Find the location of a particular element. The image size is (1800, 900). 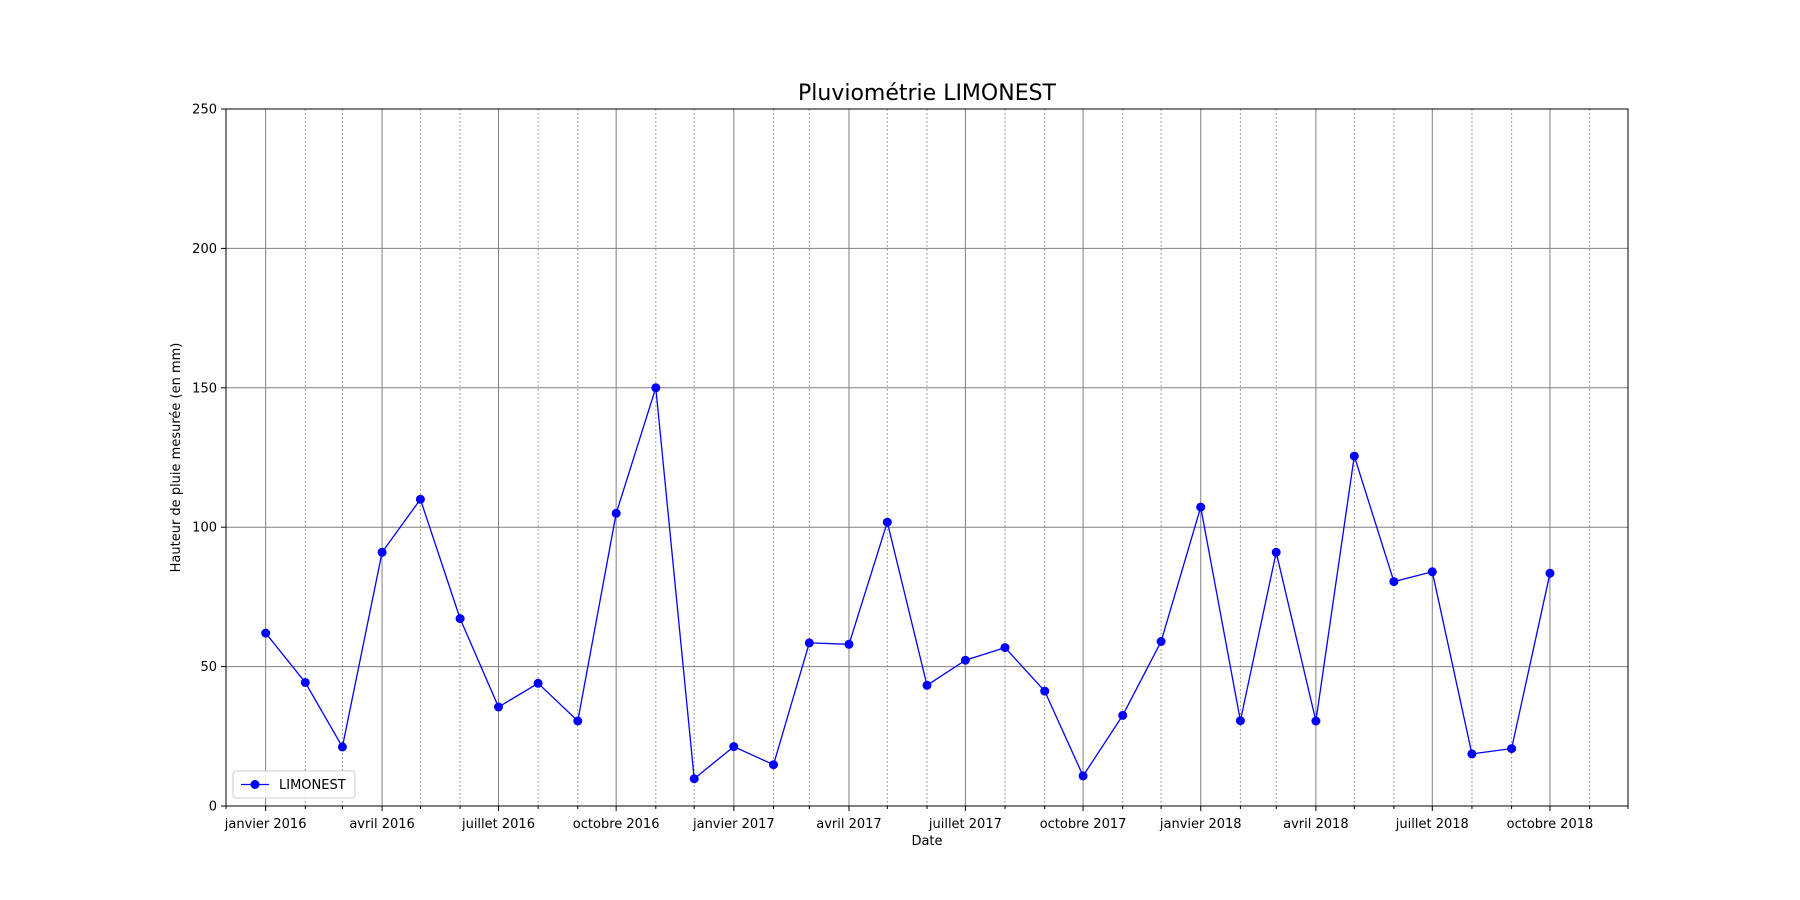

x-tick-label: juillet 2016 is located at coordinates (498, 824).